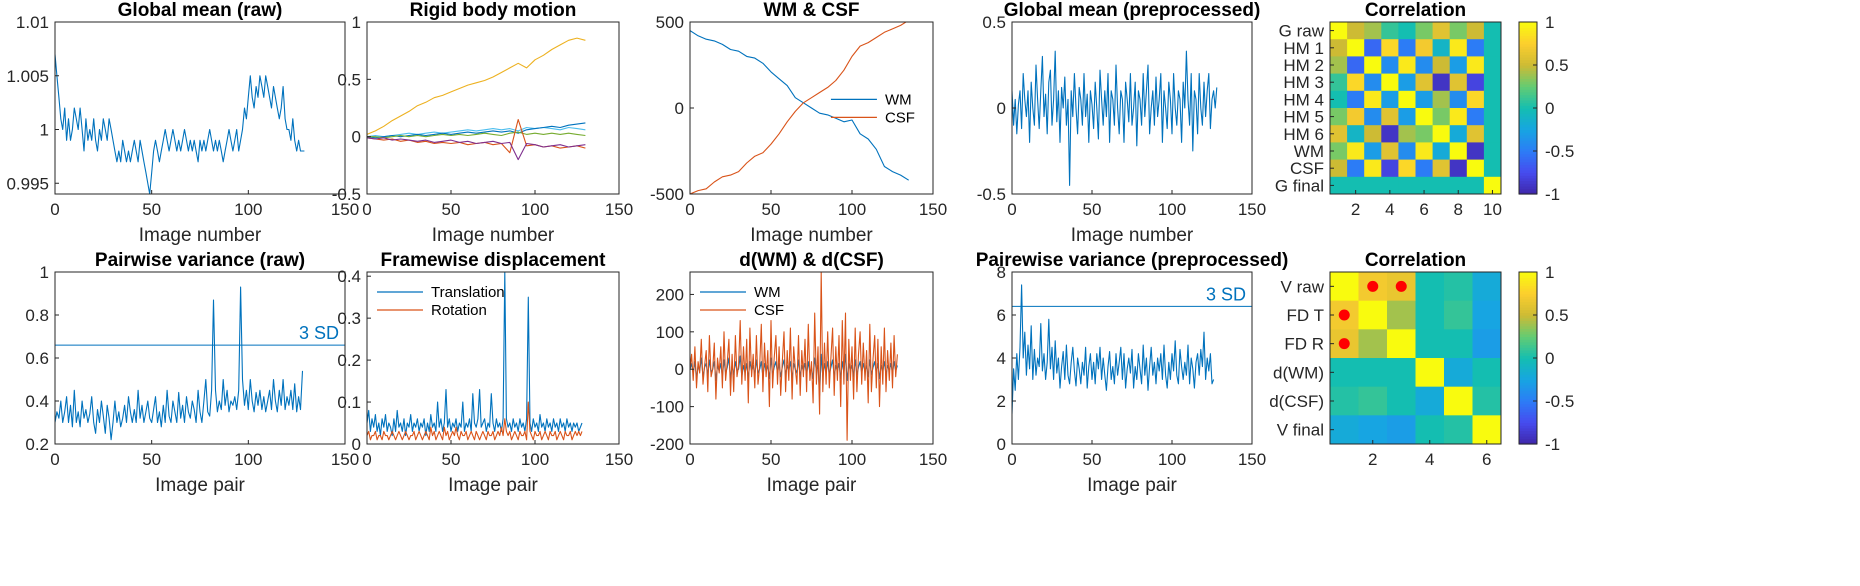 This screenshot has width=1860, height=586. I want to click on colorbar-tick-label: 0, so click(1549, 358).